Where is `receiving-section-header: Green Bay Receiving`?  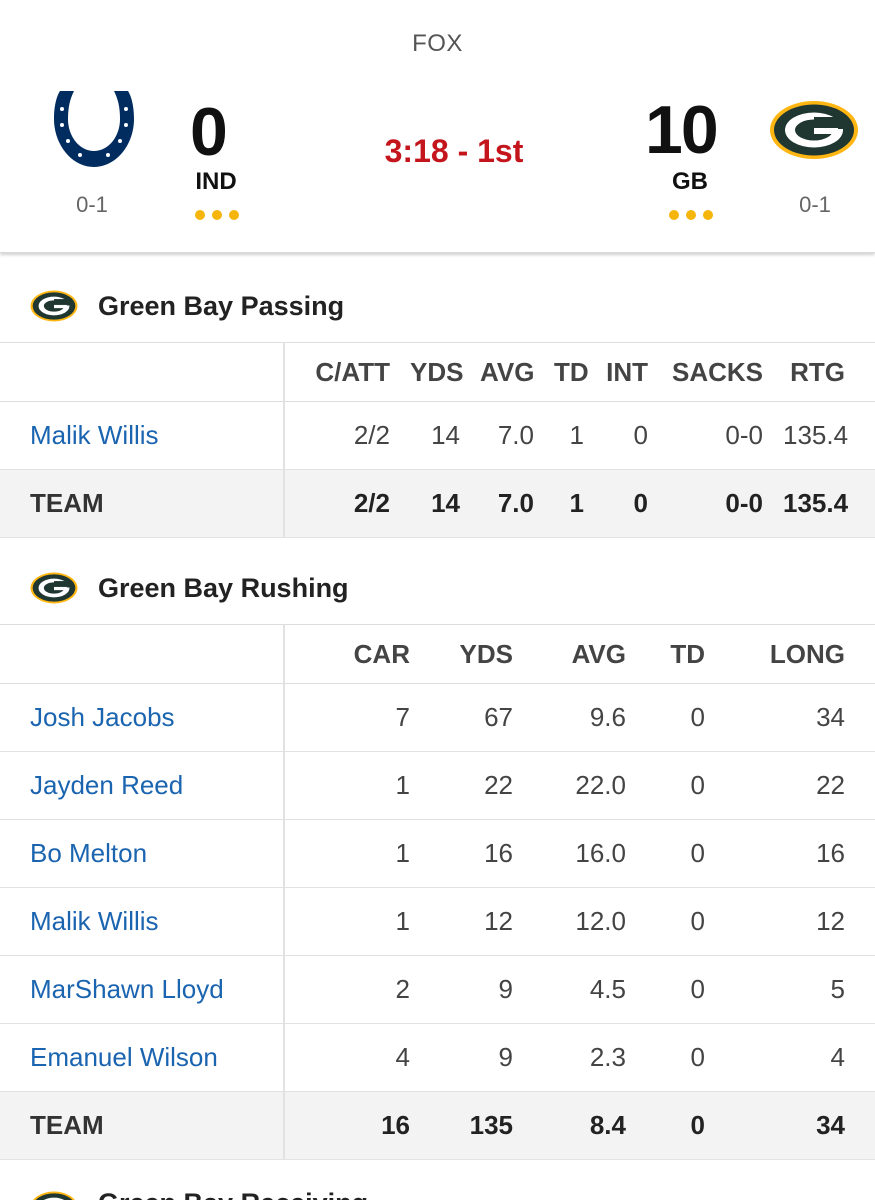
receiving-section-header: Green Bay Receiving is located at coordinates (437, 1185).